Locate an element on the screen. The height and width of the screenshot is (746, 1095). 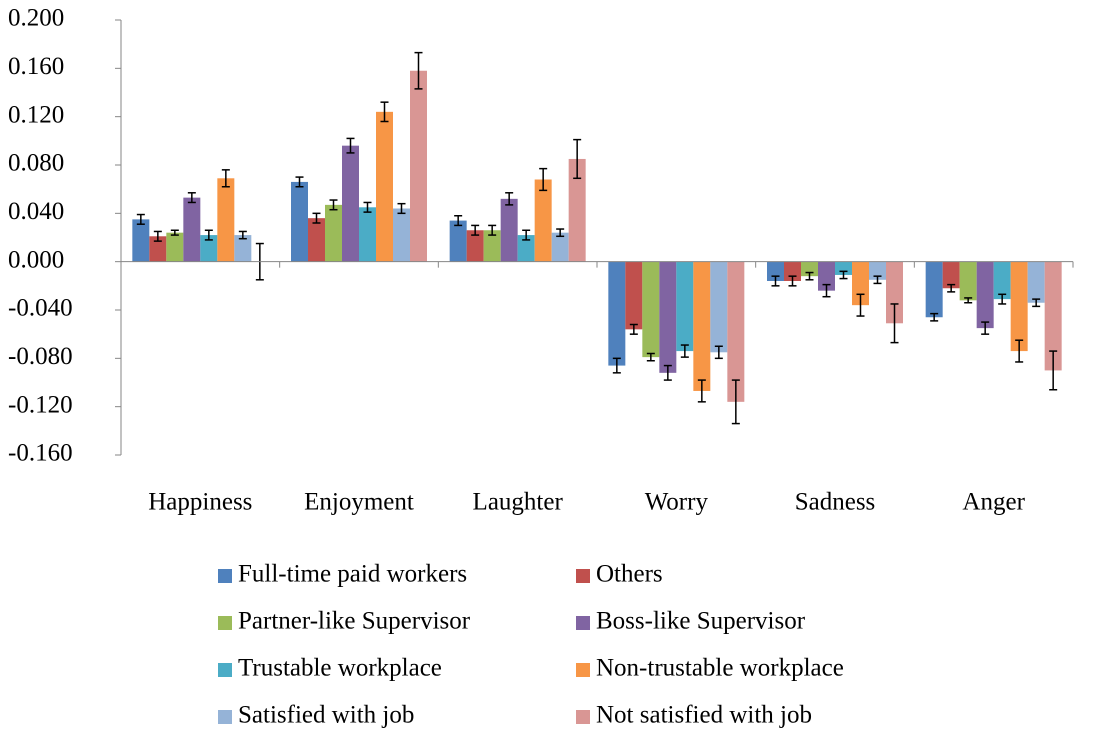
y-tick-label: 0.040 is located at coordinates (36, 211).